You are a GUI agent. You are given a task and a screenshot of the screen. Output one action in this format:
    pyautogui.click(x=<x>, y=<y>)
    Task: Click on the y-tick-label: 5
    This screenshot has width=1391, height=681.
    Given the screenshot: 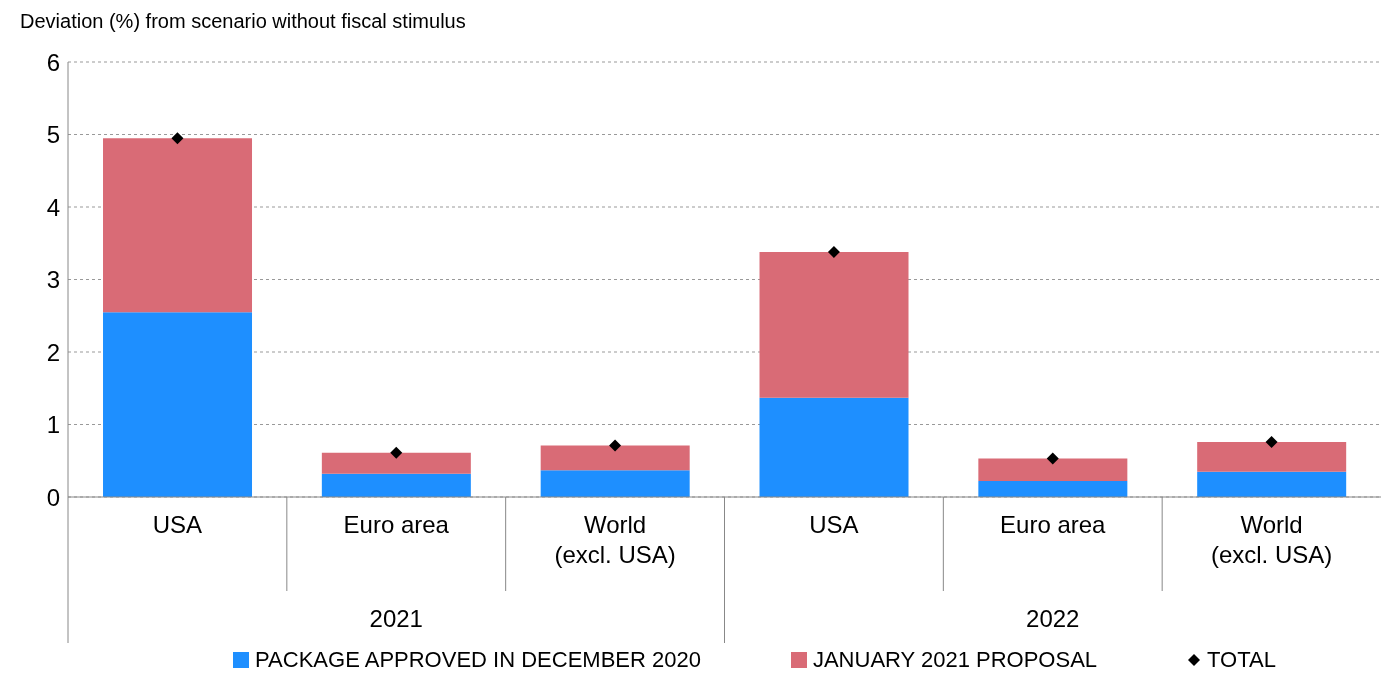 What is the action you would take?
    pyautogui.click(x=53, y=135)
    